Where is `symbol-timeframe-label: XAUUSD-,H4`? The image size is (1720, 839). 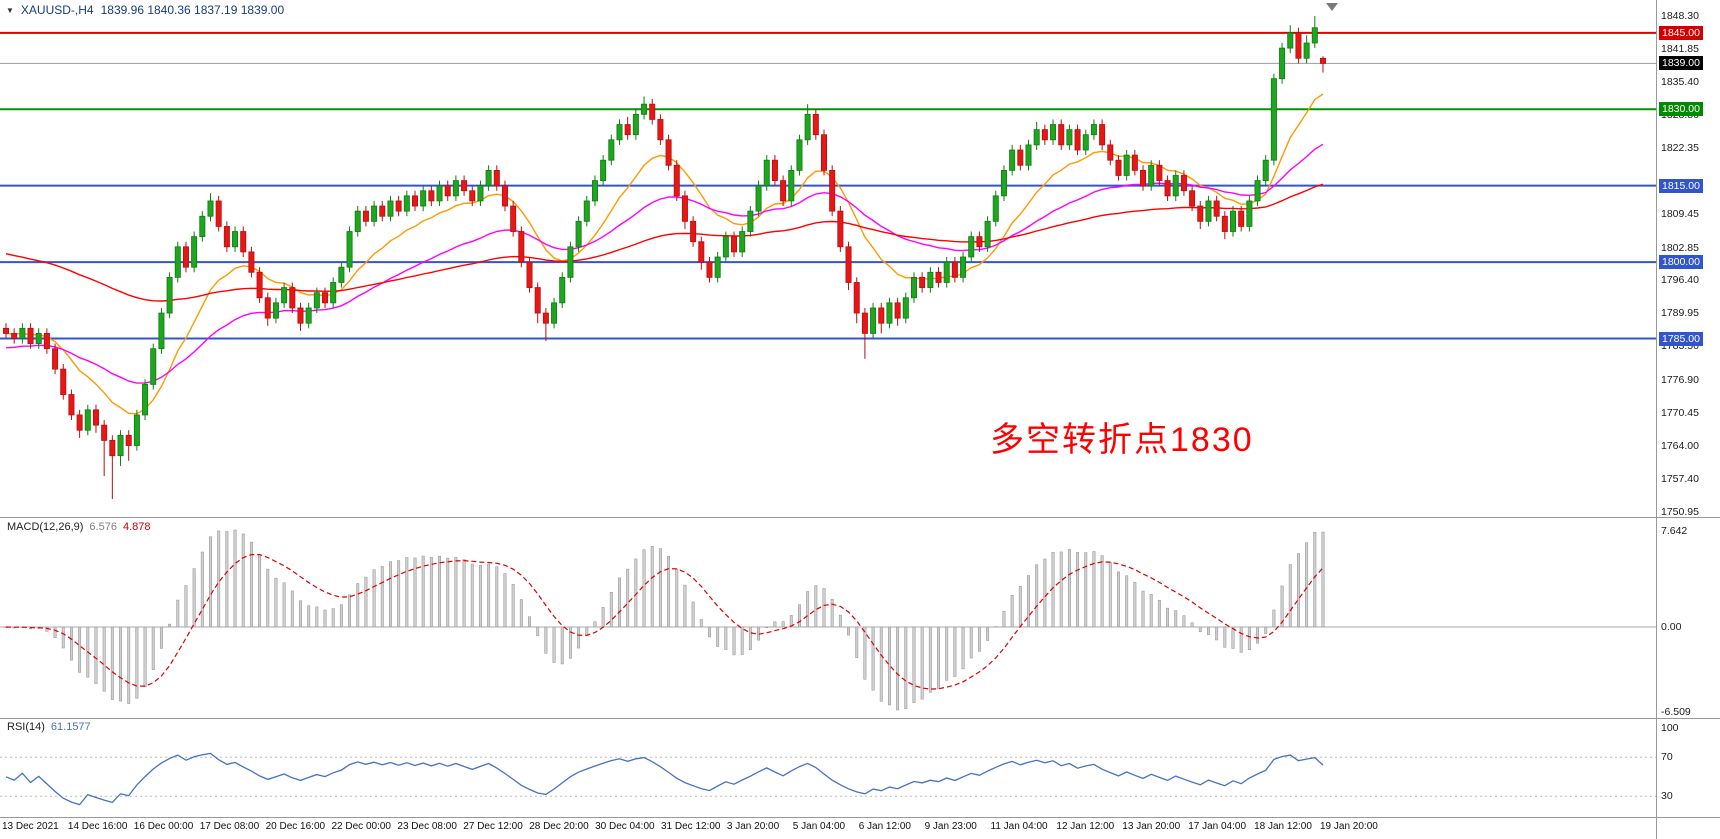
symbol-timeframe-label: XAUUSD-,H4 is located at coordinates (57, 10).